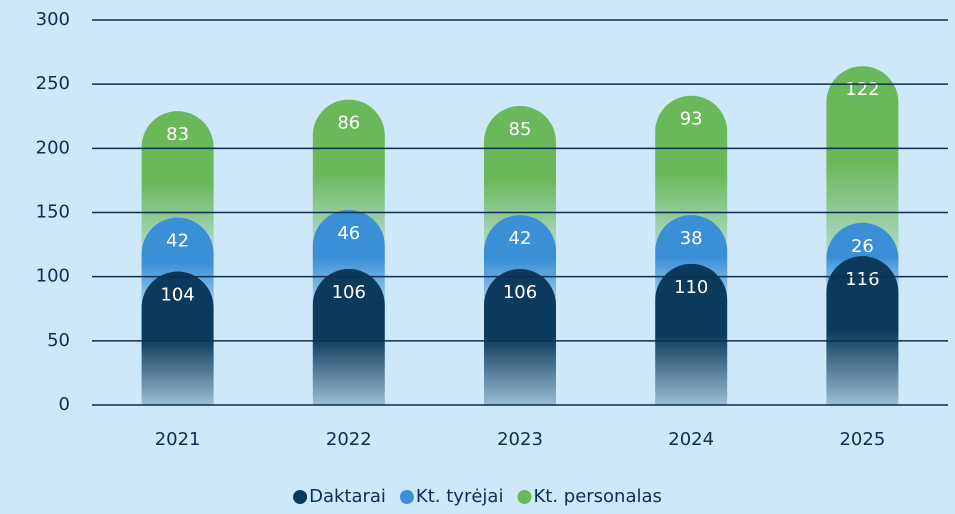 The height and width of the screenshot is (514, 955). I want to click on data-label: 46, so click(348, 233).